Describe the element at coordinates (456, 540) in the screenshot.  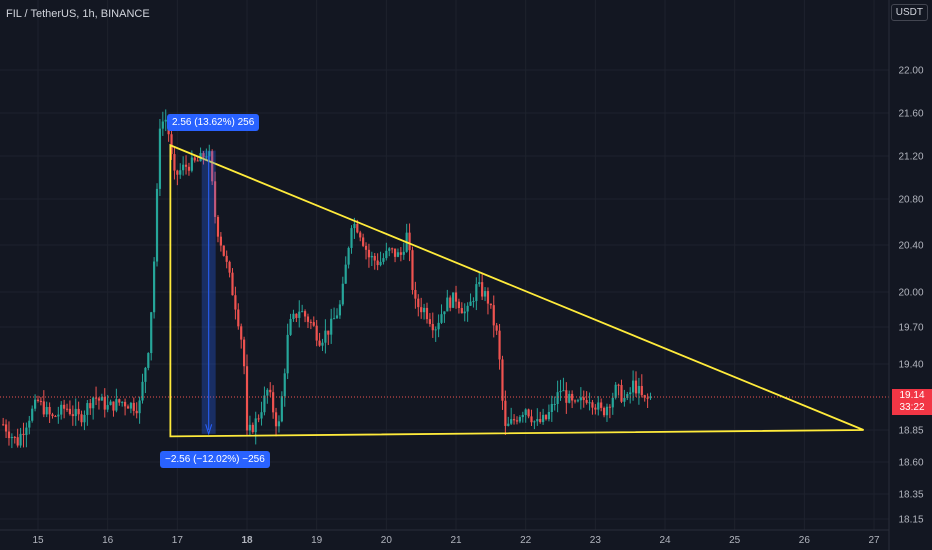
I see `time-tick-label: 21` at that location.